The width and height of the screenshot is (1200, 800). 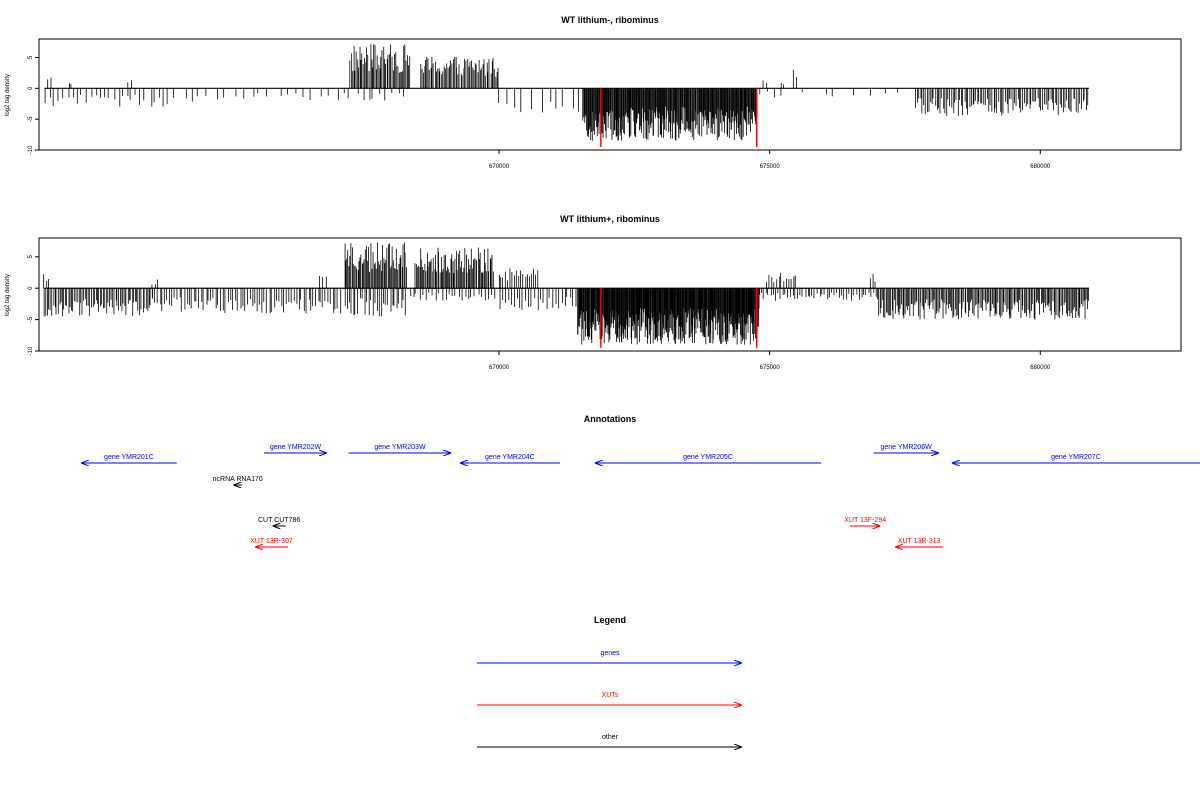 I want to click on feature-label: gene YMR205C, so click(x=708, y=457).